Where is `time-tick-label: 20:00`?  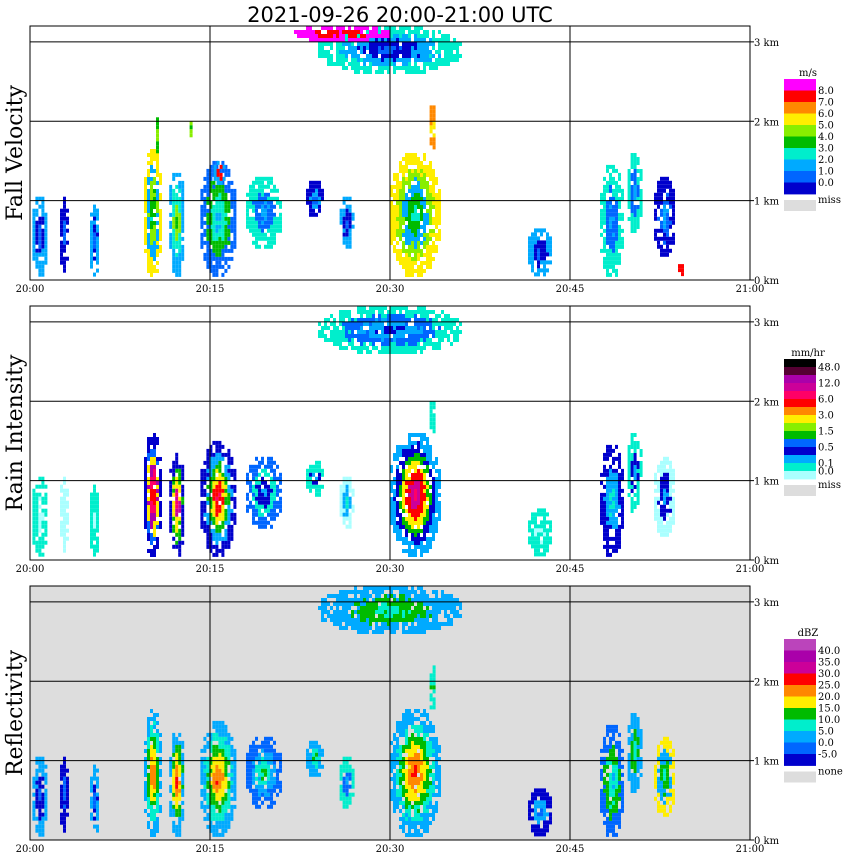
time-tick-label: 20:00 is located at coordinates (30, 569).